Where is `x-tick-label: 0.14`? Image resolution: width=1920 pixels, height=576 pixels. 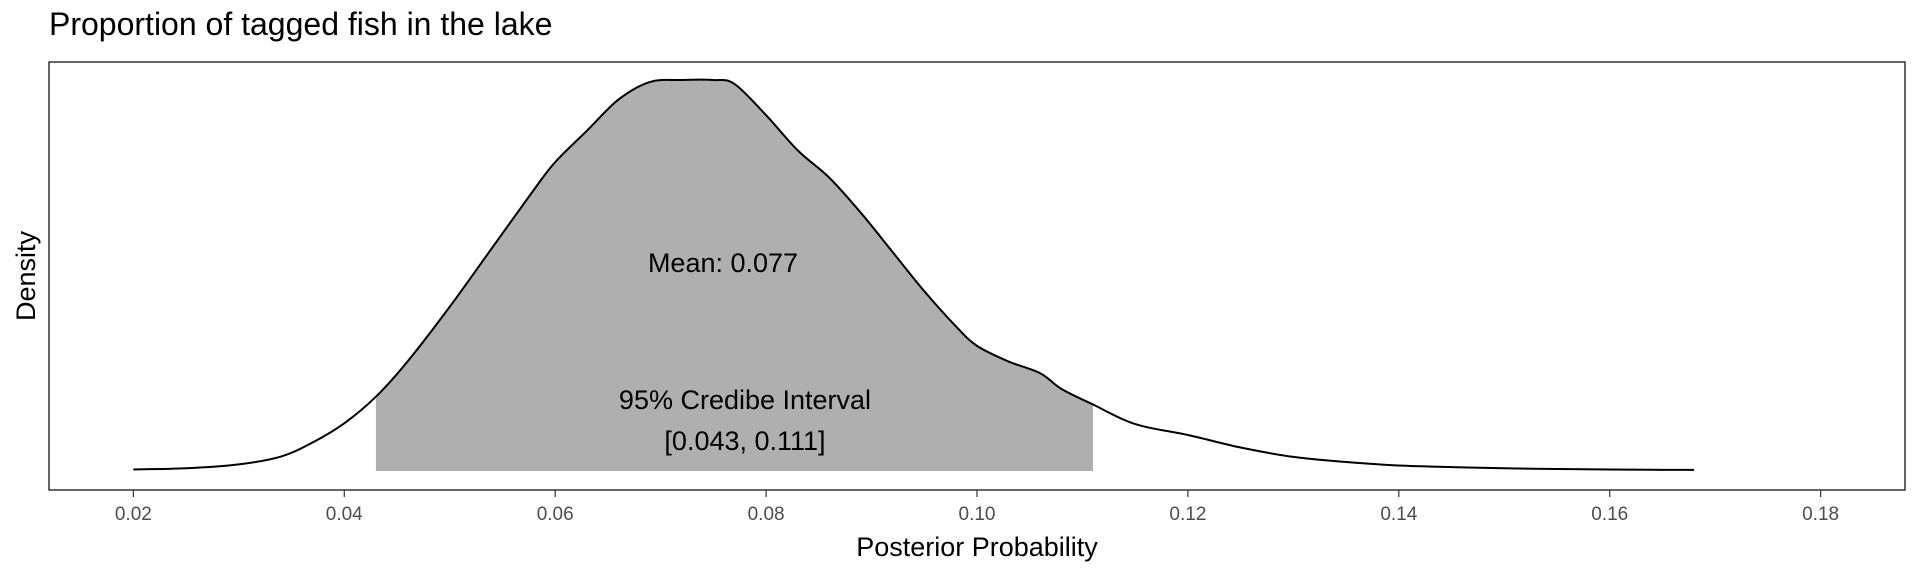 x-tick-label: 0.14 is located at coordinates (1398, 514).